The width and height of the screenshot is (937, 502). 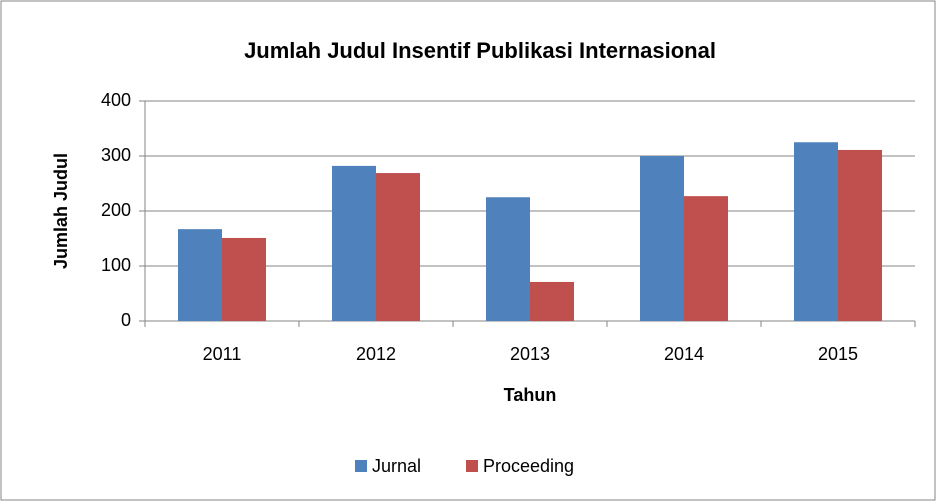 I want to click on legend-label: Proceeding, so click(x=528, y=466).